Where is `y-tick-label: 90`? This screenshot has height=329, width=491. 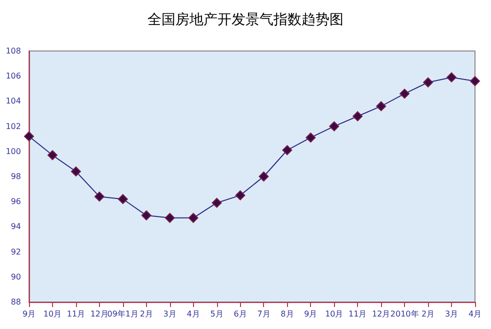 y-tick-label: 90 is located at coordinates (15, 277).